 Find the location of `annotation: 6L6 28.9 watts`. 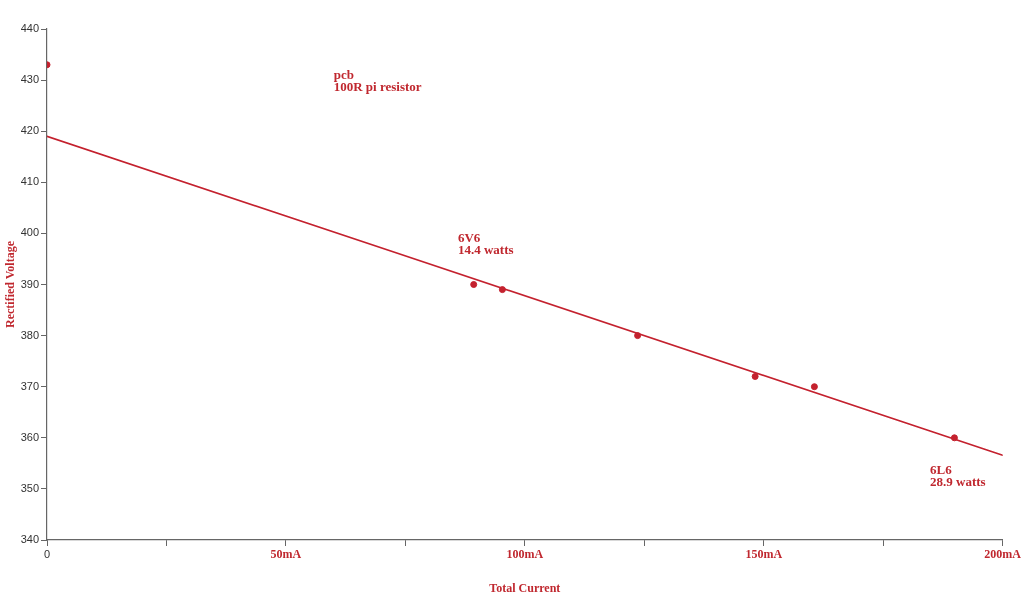

annotation: 6L6 28.9 watts is located at coordinates (958, 475).